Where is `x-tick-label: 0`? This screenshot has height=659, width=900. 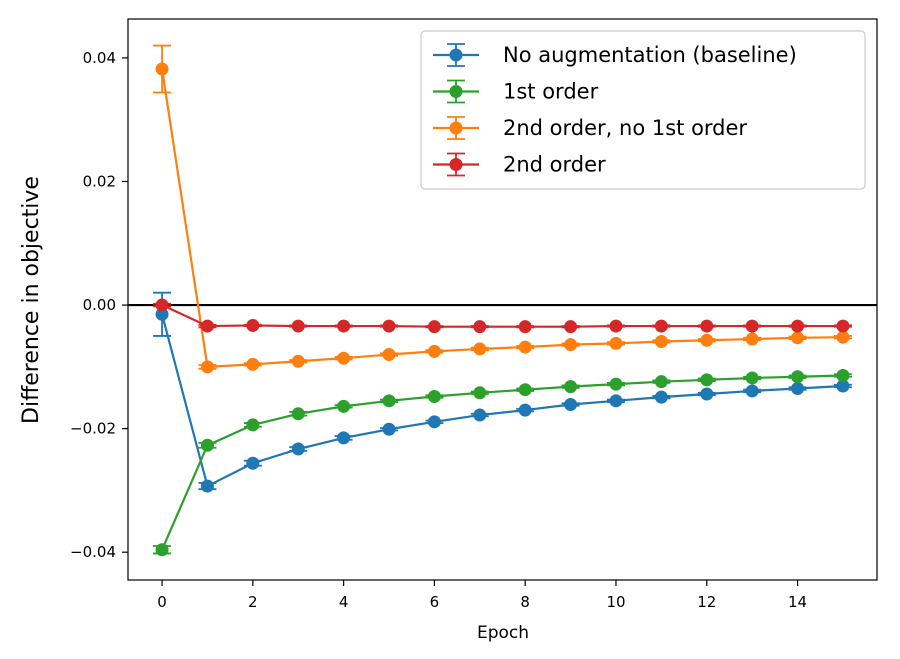 x-tick-label: 0 is located at coordinates (162, 602).